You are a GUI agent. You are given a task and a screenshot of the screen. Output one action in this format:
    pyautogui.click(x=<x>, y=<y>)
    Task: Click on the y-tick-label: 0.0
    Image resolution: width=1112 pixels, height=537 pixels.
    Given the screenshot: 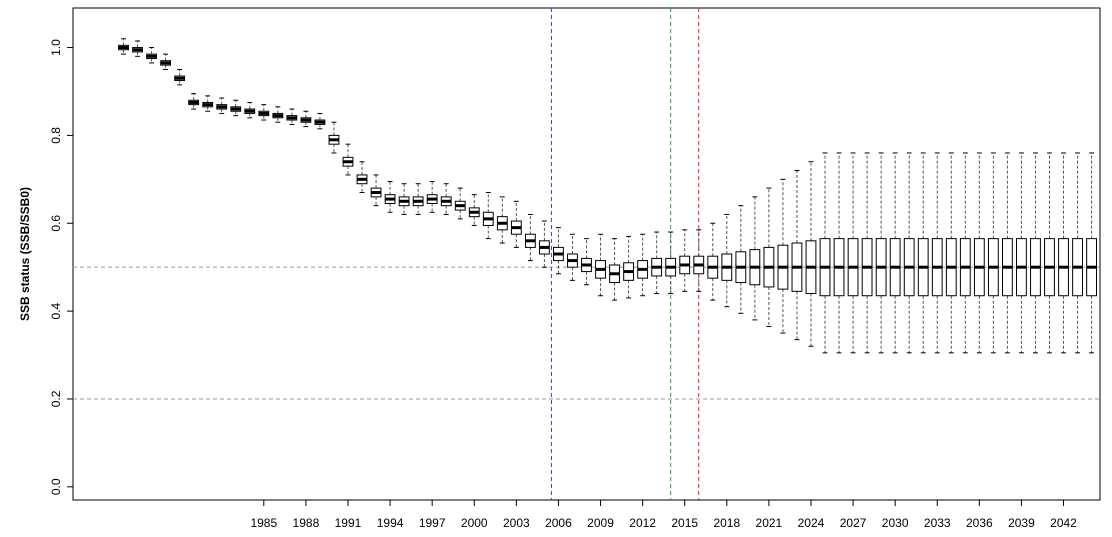 What is the action you would take?
    pyautogui.click(x=56, y=486)
    